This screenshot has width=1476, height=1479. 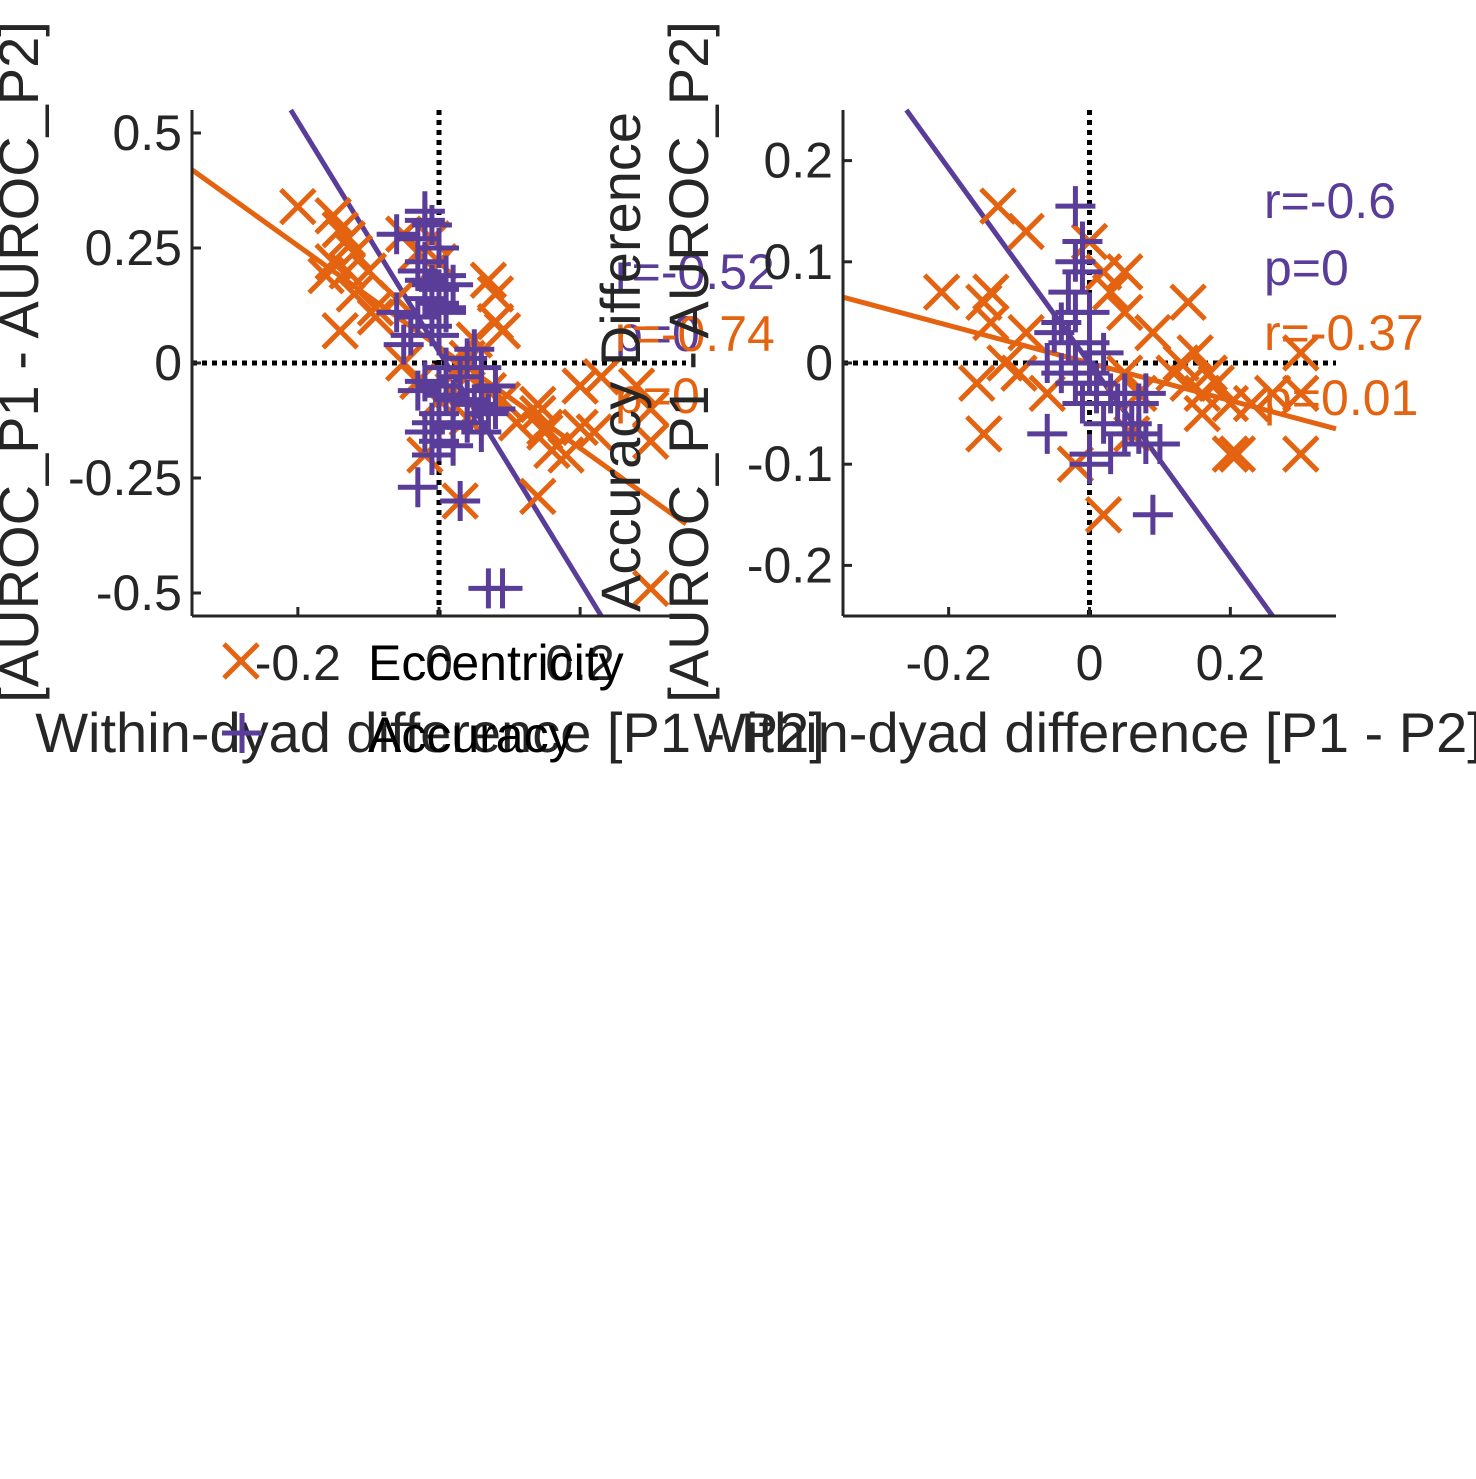 What do you see at coordinates (790, 464) in the screenshot?
I see `right-y-tick-label: -0.1` at bounding box center [790, 464].